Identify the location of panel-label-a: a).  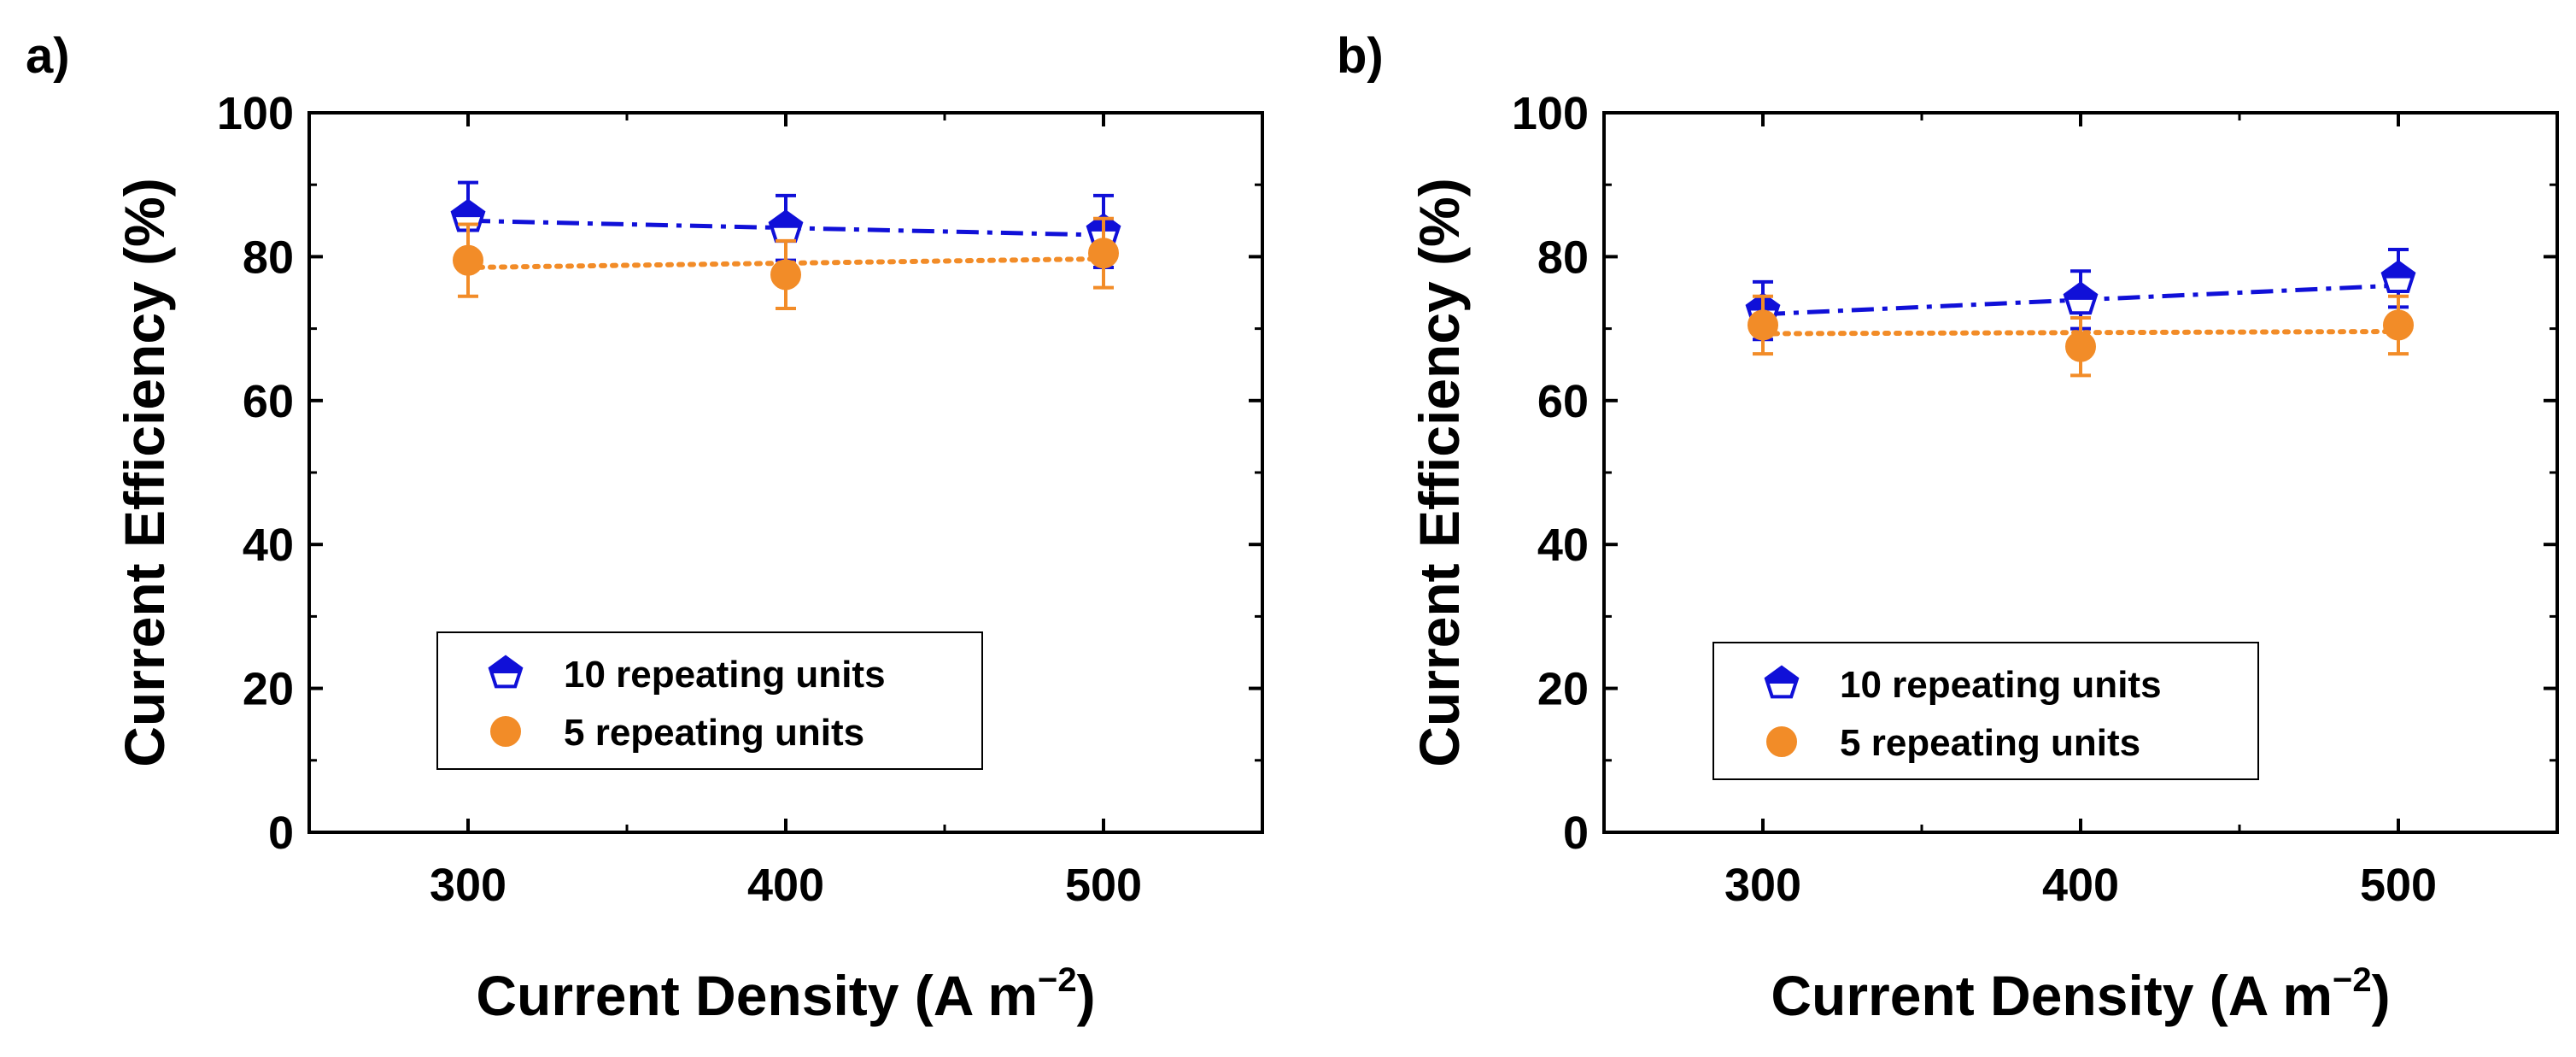
(48, 56).